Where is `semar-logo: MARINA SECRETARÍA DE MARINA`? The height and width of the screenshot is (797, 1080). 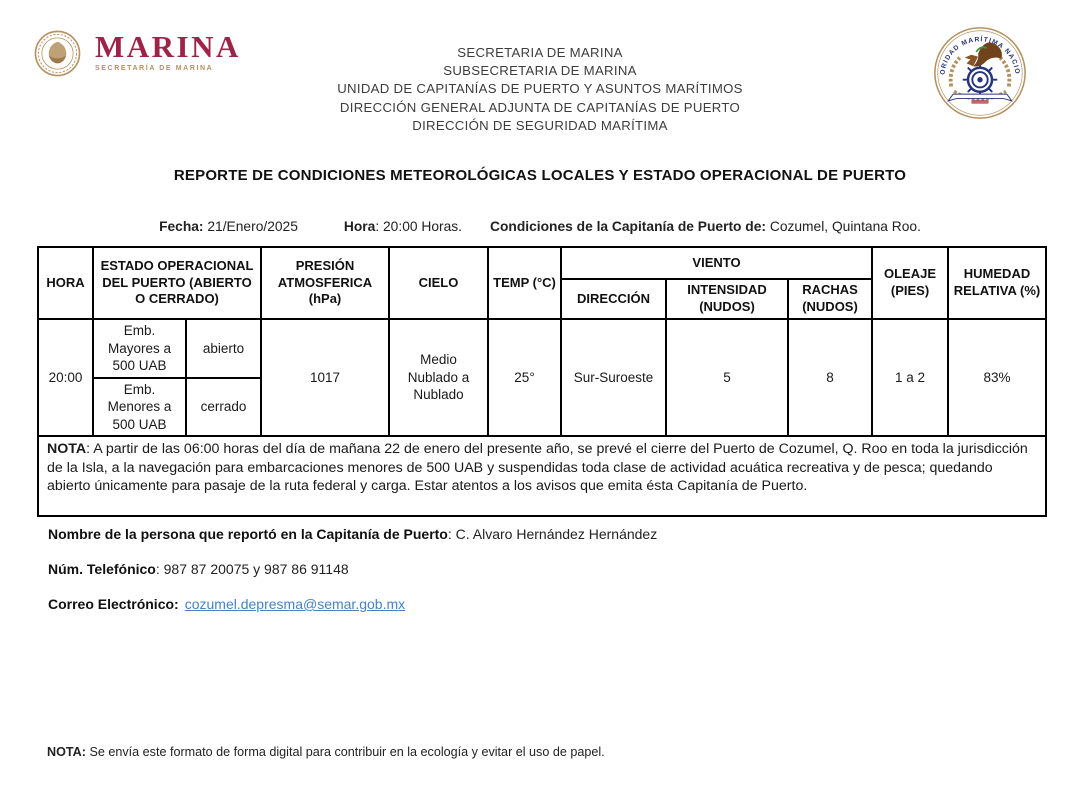 semar-logo: MARINA SECRETARÍA DE MARINA is located at coordinates (137, 53).